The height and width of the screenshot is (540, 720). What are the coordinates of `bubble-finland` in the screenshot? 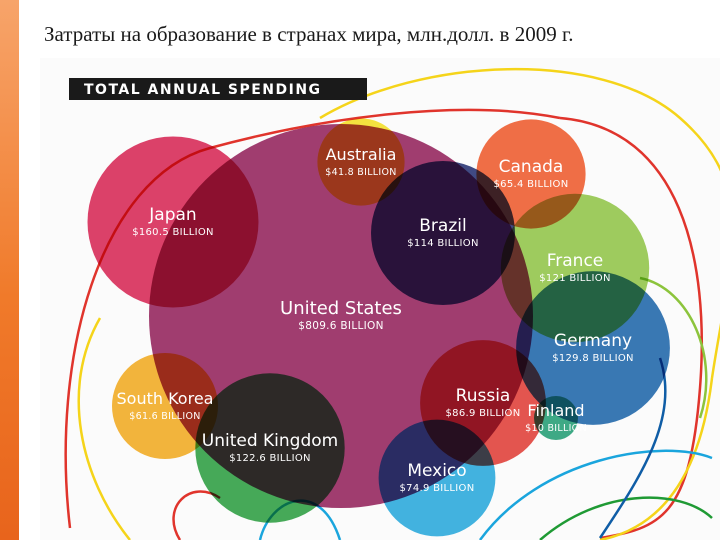 It's located at (556, 418).